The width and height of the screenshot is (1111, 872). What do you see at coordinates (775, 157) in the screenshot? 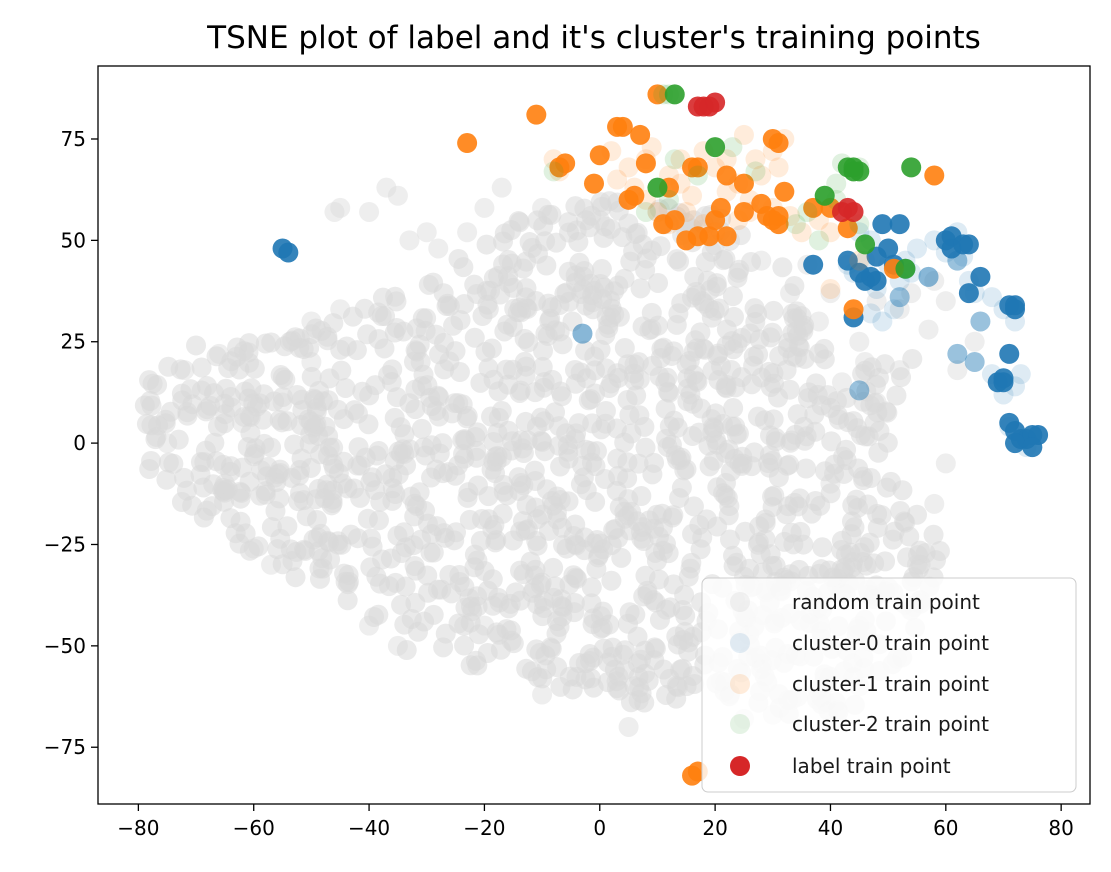
I see `label-series` at bounding box center [775, 157].